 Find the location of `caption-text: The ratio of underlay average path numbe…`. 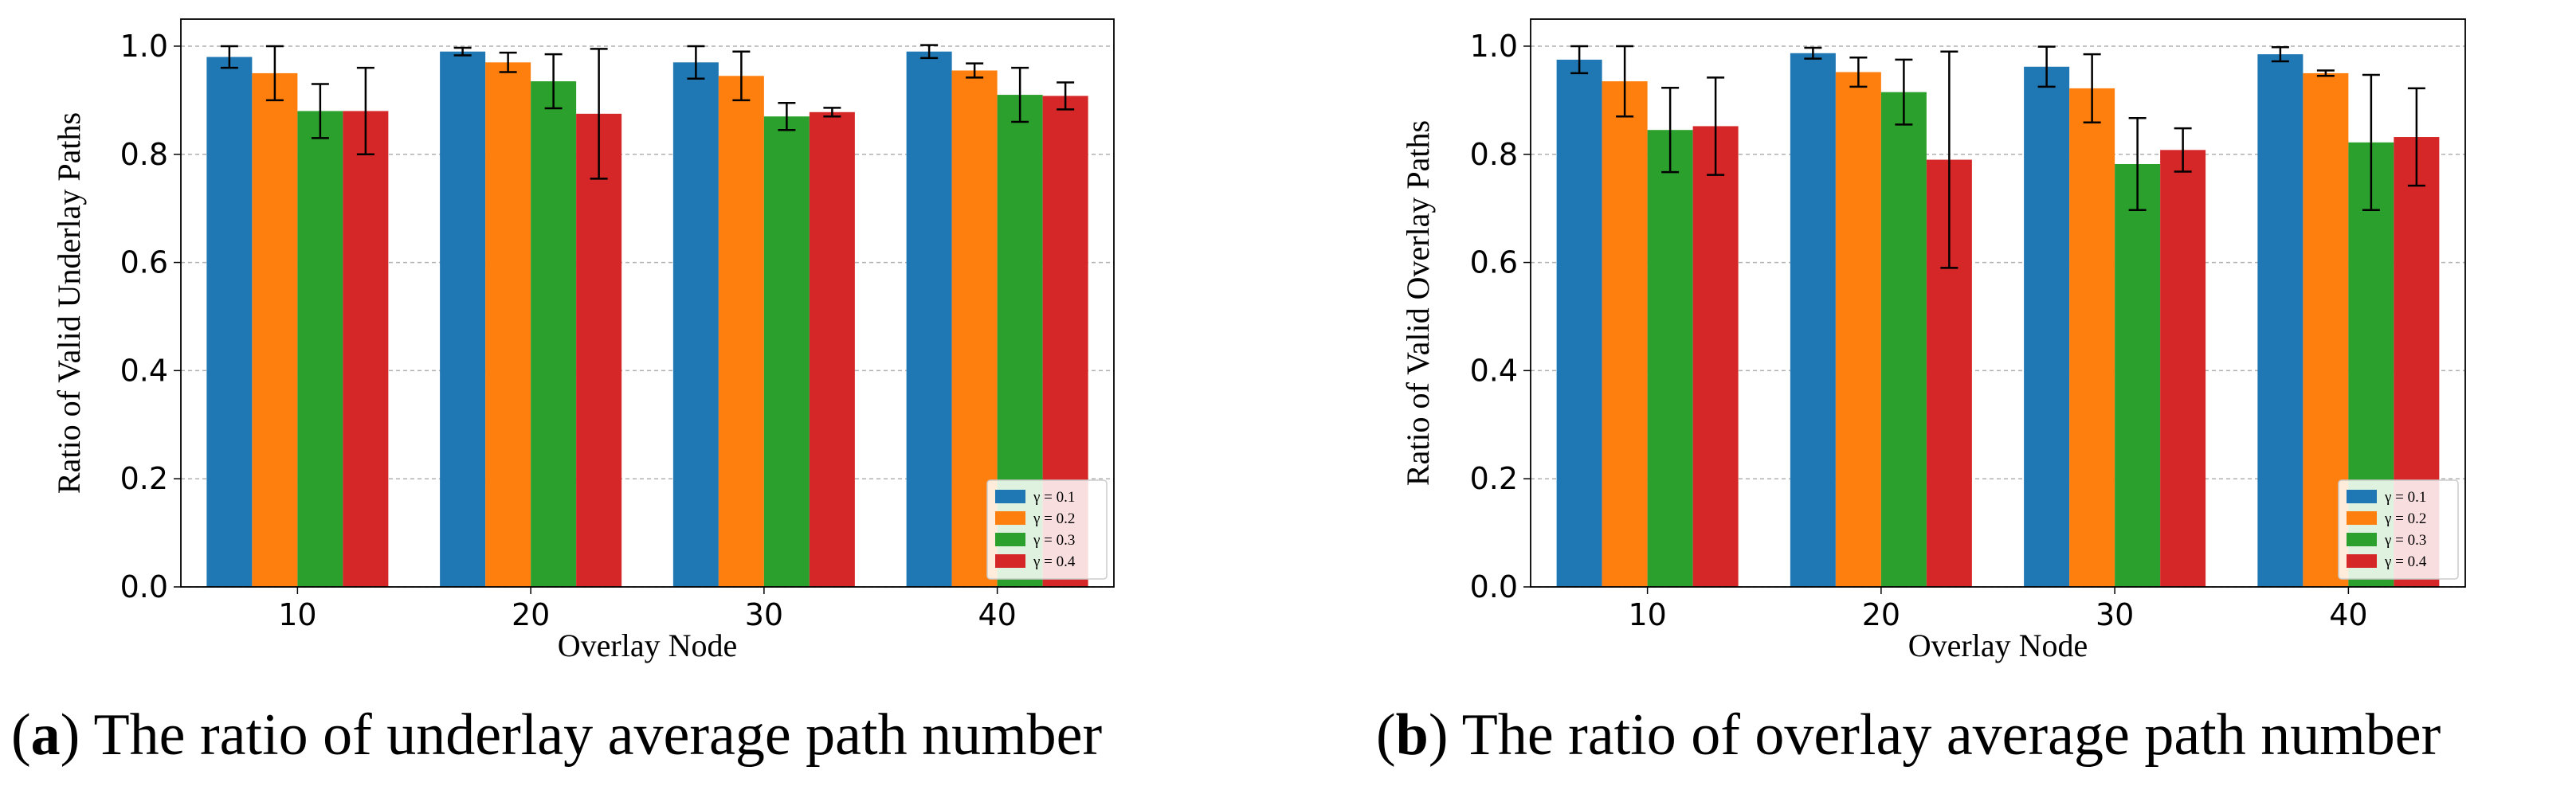

caption-text: The ratio of underlay average path numbe… is located at coordinates (597, 735).